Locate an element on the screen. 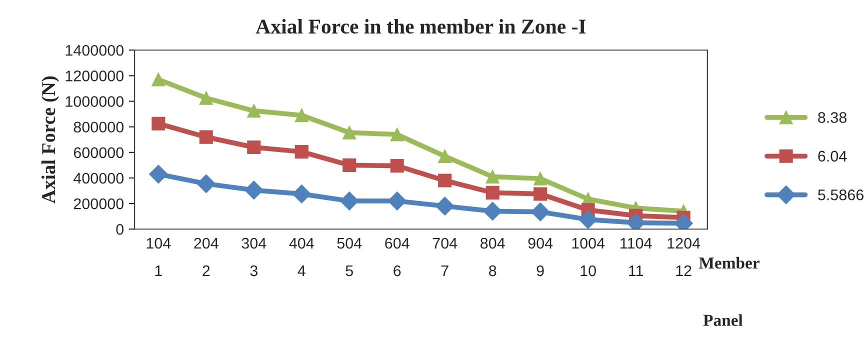 Image resolution: width=868 pixels, height=358 pixels. legend-label: 8.38 is located at coordinates (832, 117).